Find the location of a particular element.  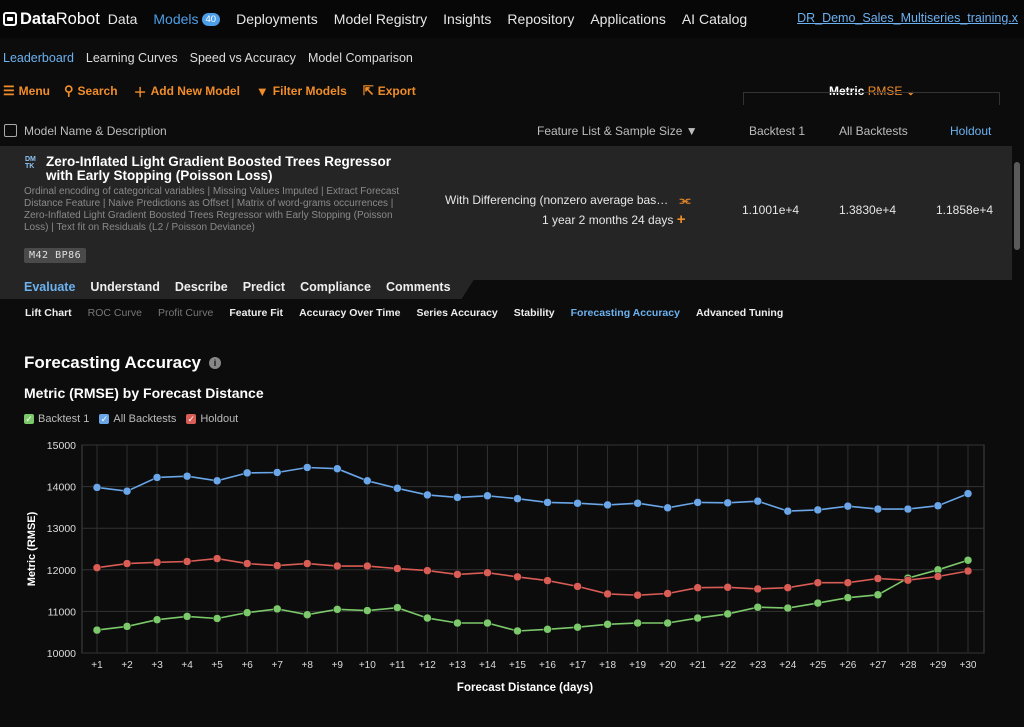

datarobot-logo: Data Robot is located at coordinates (51, 19).